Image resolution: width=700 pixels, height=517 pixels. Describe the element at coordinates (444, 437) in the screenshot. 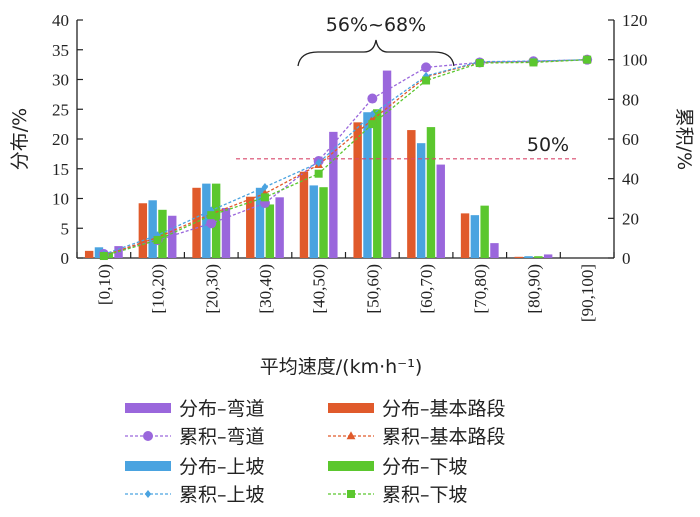

I see `legend-label: 累积–基本路段` at that location.